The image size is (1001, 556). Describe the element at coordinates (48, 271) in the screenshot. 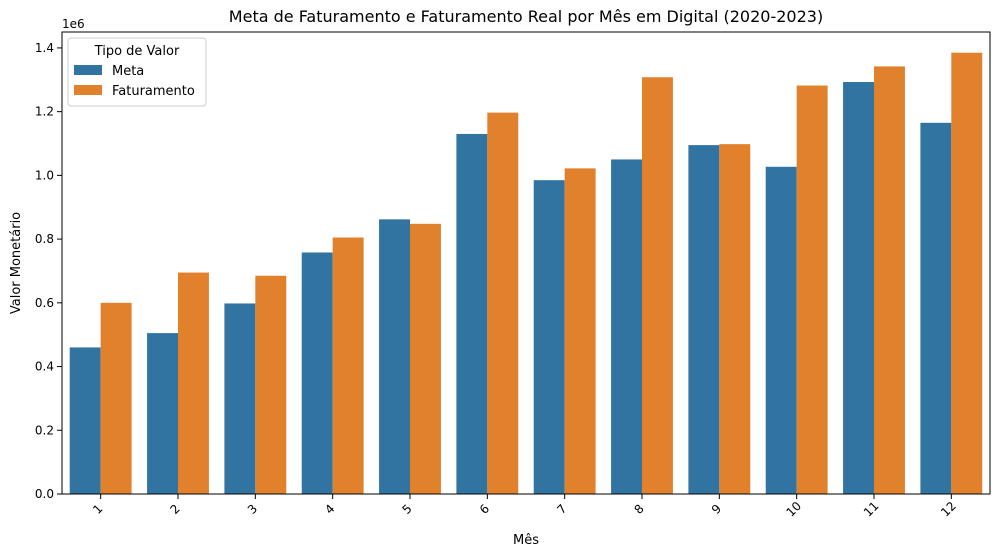

I see `y-axis: 0.0 0.2 0.4 0.6 0.8 1.0 1.2 1.4` at that location.